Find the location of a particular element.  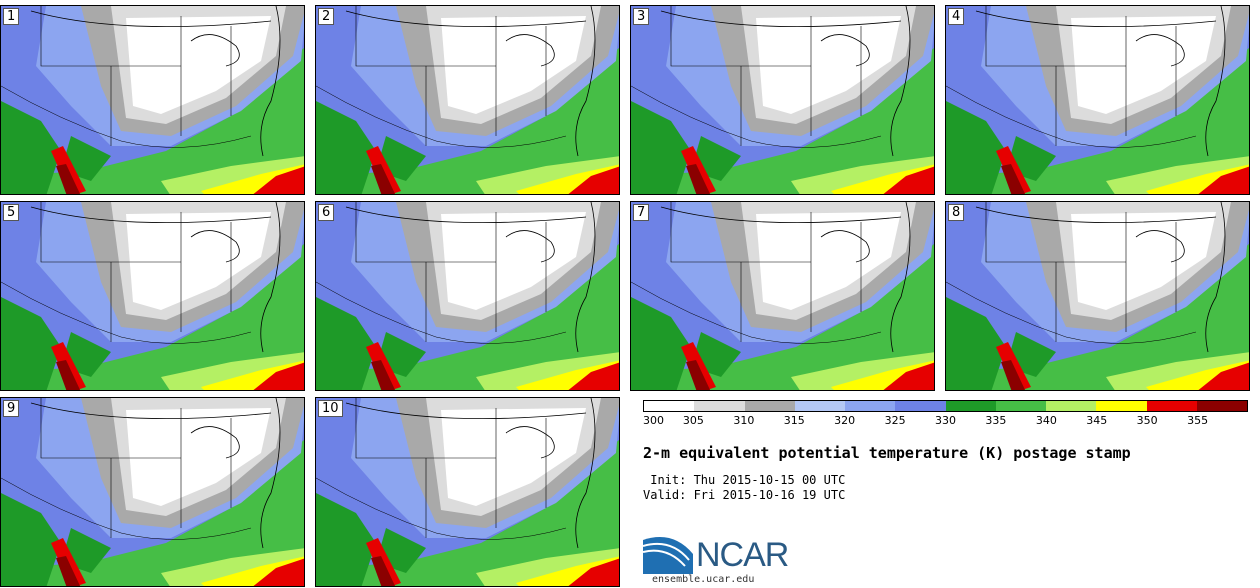

logo-wordmark: NCAR is located at coordinates (742, 555).